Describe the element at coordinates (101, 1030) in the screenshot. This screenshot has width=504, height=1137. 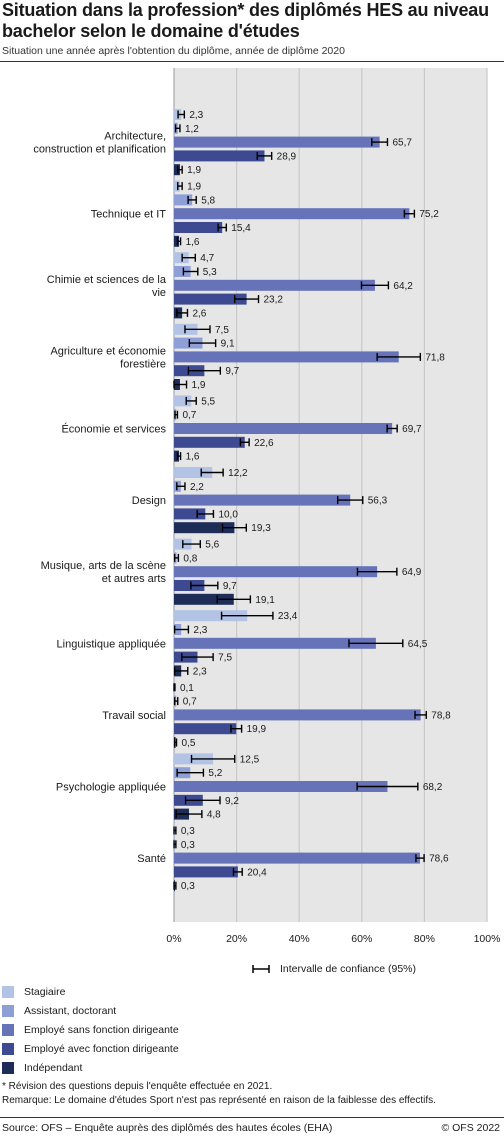
I see `legend-label: Employé sans fonction dirigeante` at that location.